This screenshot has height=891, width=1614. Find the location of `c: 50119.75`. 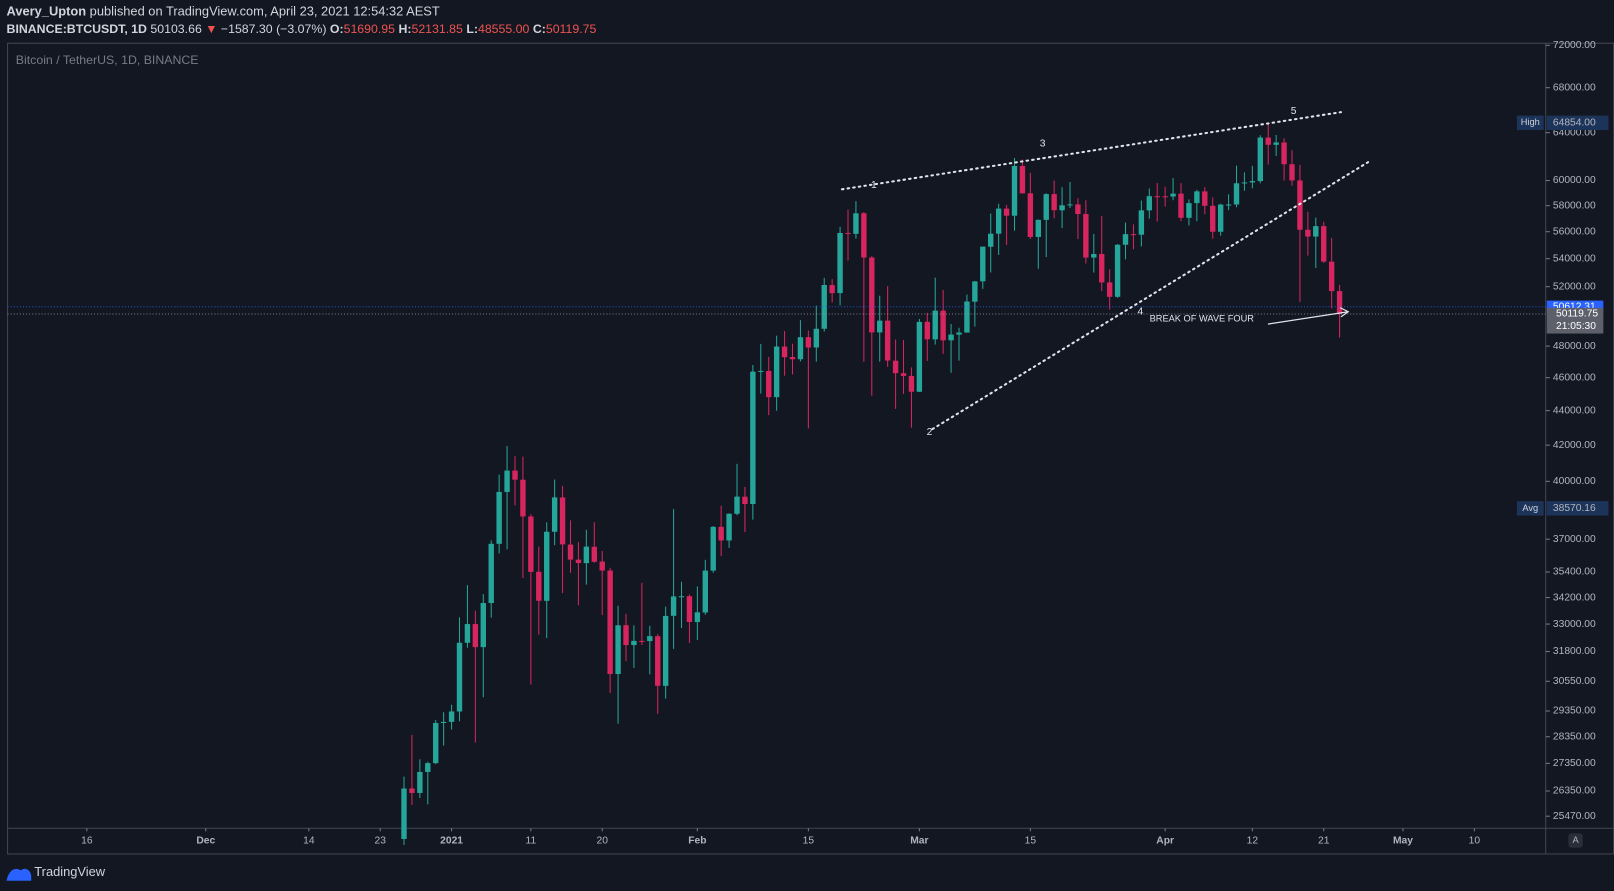

c: 50119.75 is located at coordinates (571, 29).